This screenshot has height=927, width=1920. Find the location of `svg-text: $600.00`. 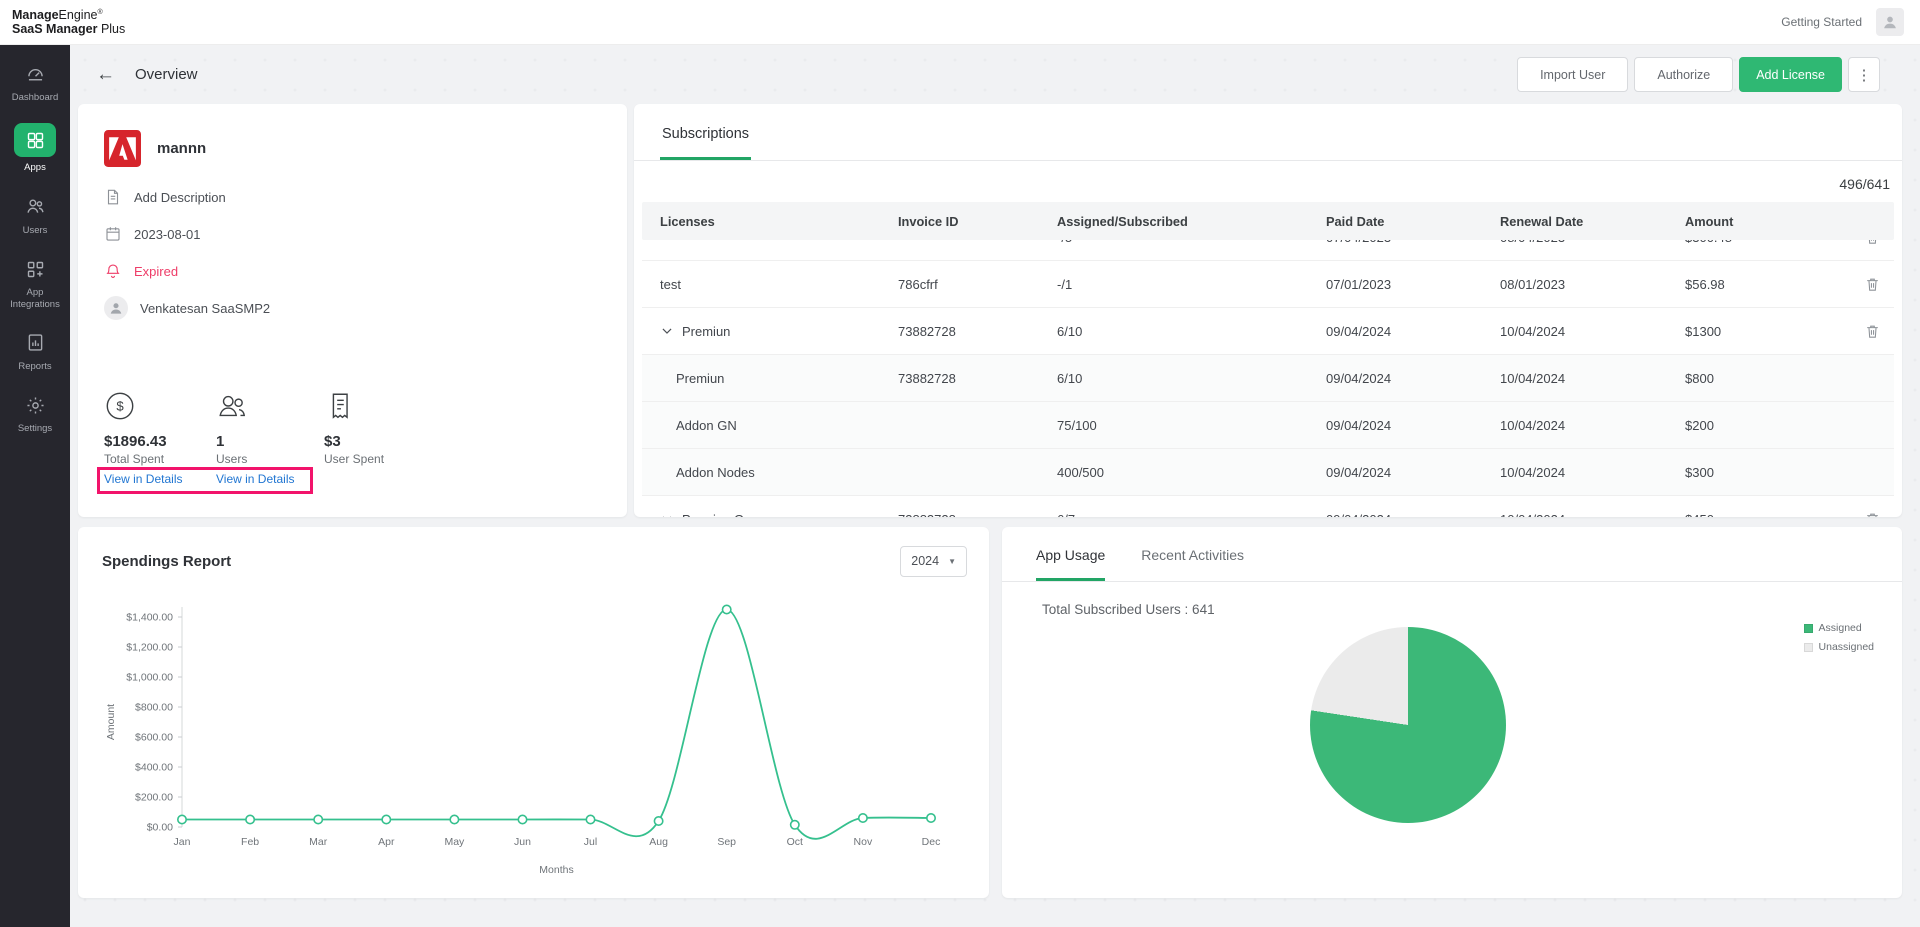

svg-text: $600.00 is located at coordinates (154, 738).